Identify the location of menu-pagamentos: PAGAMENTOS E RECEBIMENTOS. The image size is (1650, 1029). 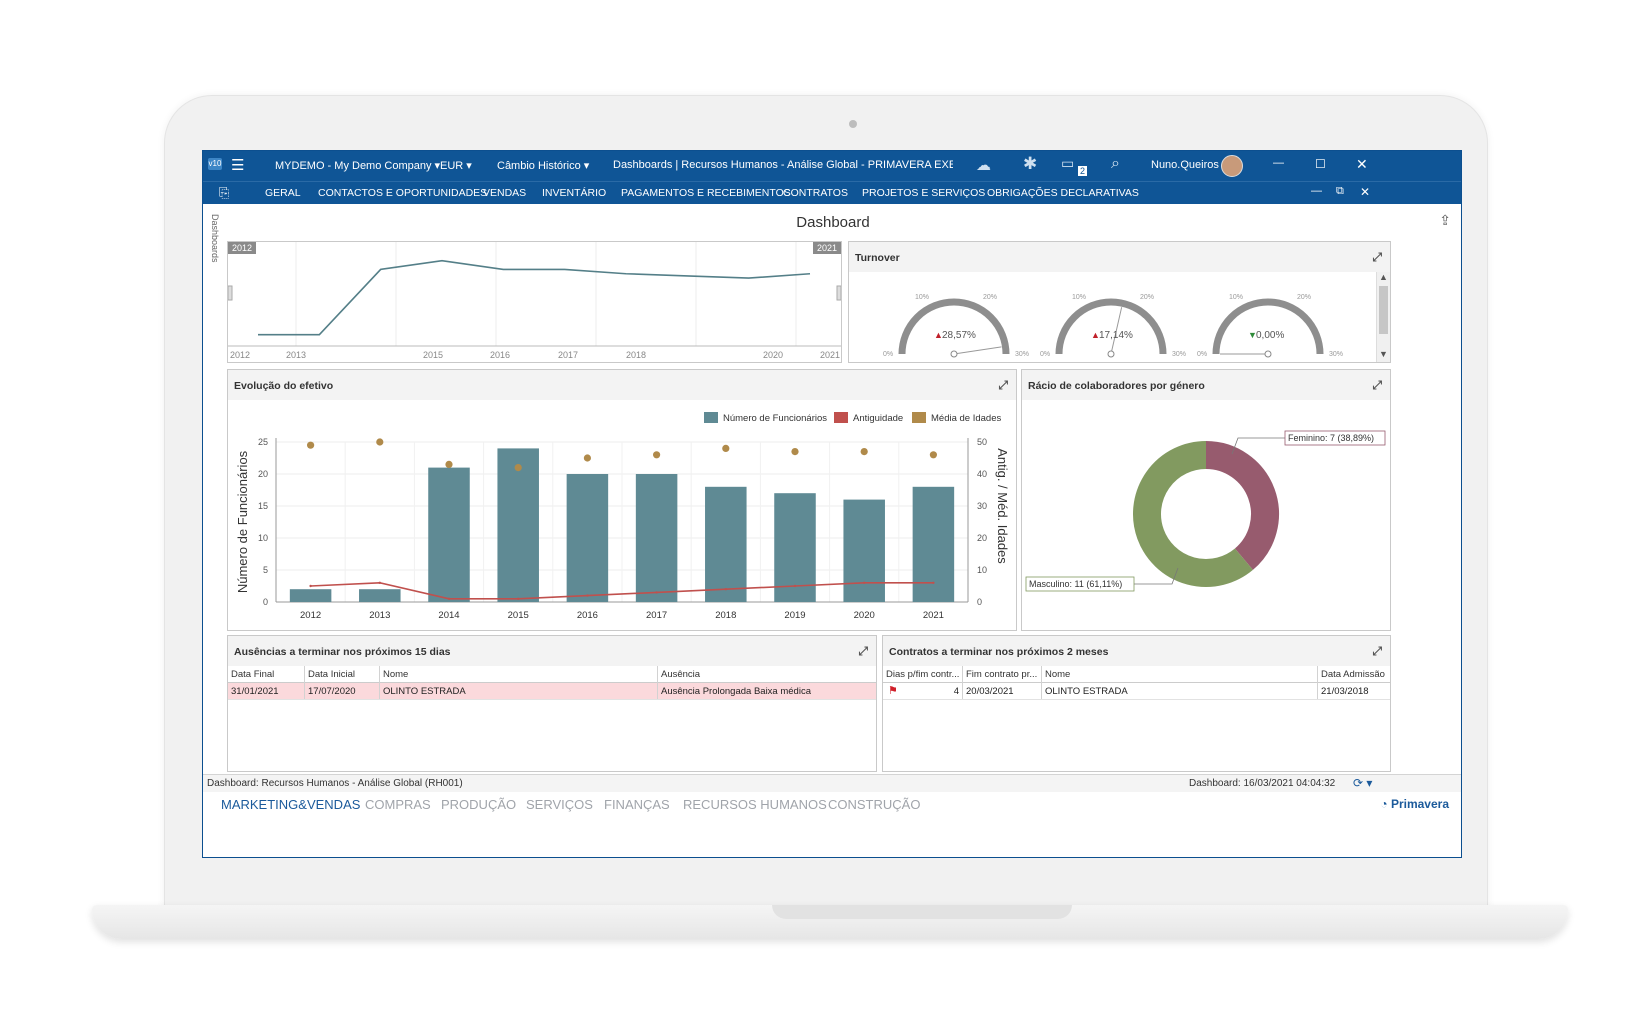
(706, 193).